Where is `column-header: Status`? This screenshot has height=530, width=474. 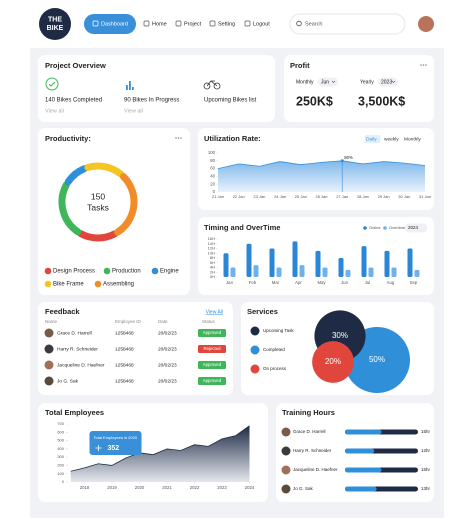
column-header: Status is located at coordinates (209, 321).